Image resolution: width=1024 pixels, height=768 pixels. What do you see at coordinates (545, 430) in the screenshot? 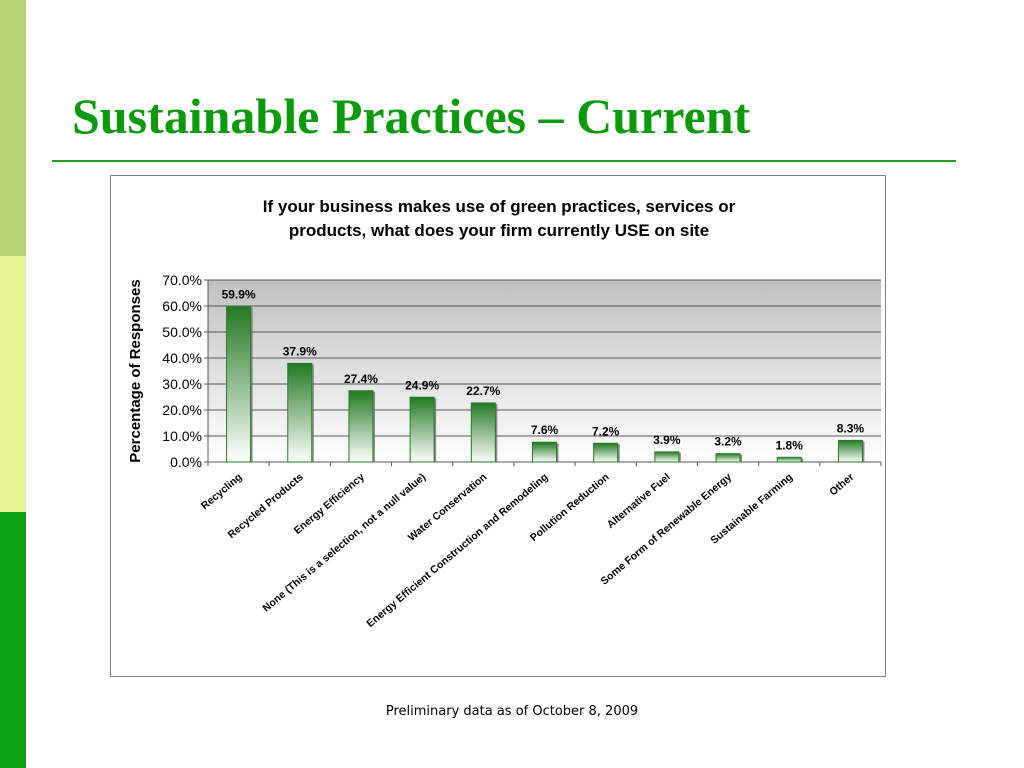
I see `data-label: 7.6%` at bounding box center [545, 430].